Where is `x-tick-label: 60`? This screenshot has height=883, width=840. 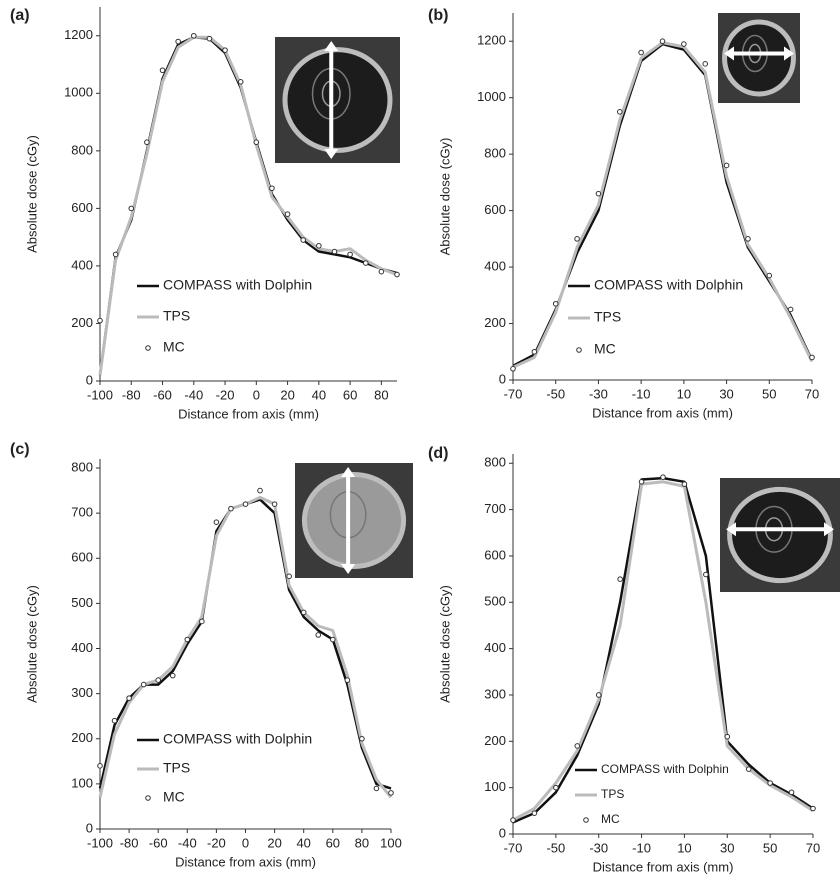
x-tick-label: 60 is located at coordinates (333, 842).